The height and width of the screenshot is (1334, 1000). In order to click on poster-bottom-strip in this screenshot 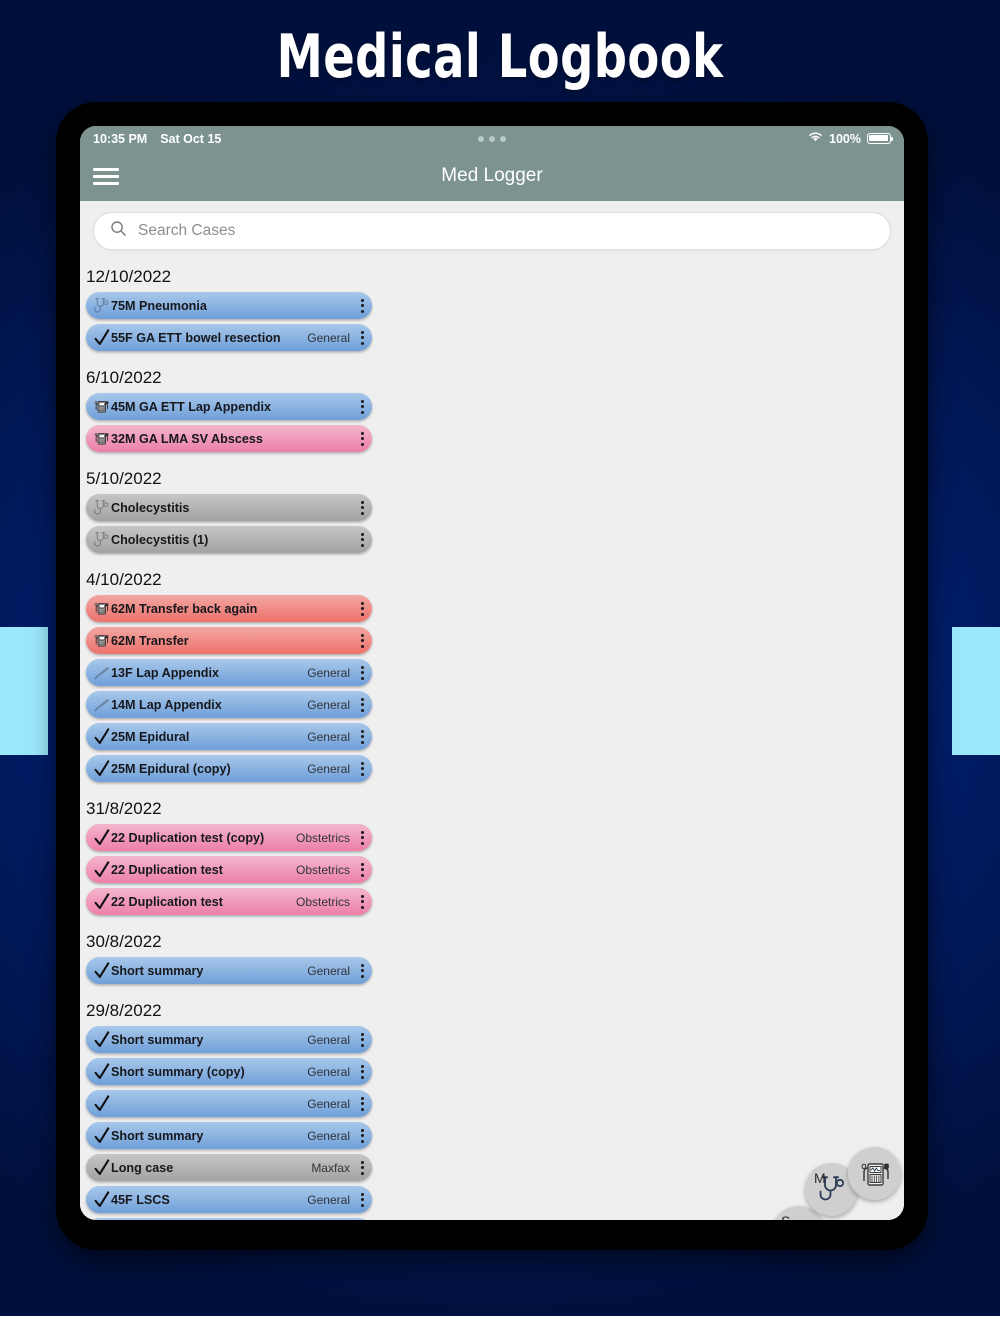, I will do `click(500, 1325)`.